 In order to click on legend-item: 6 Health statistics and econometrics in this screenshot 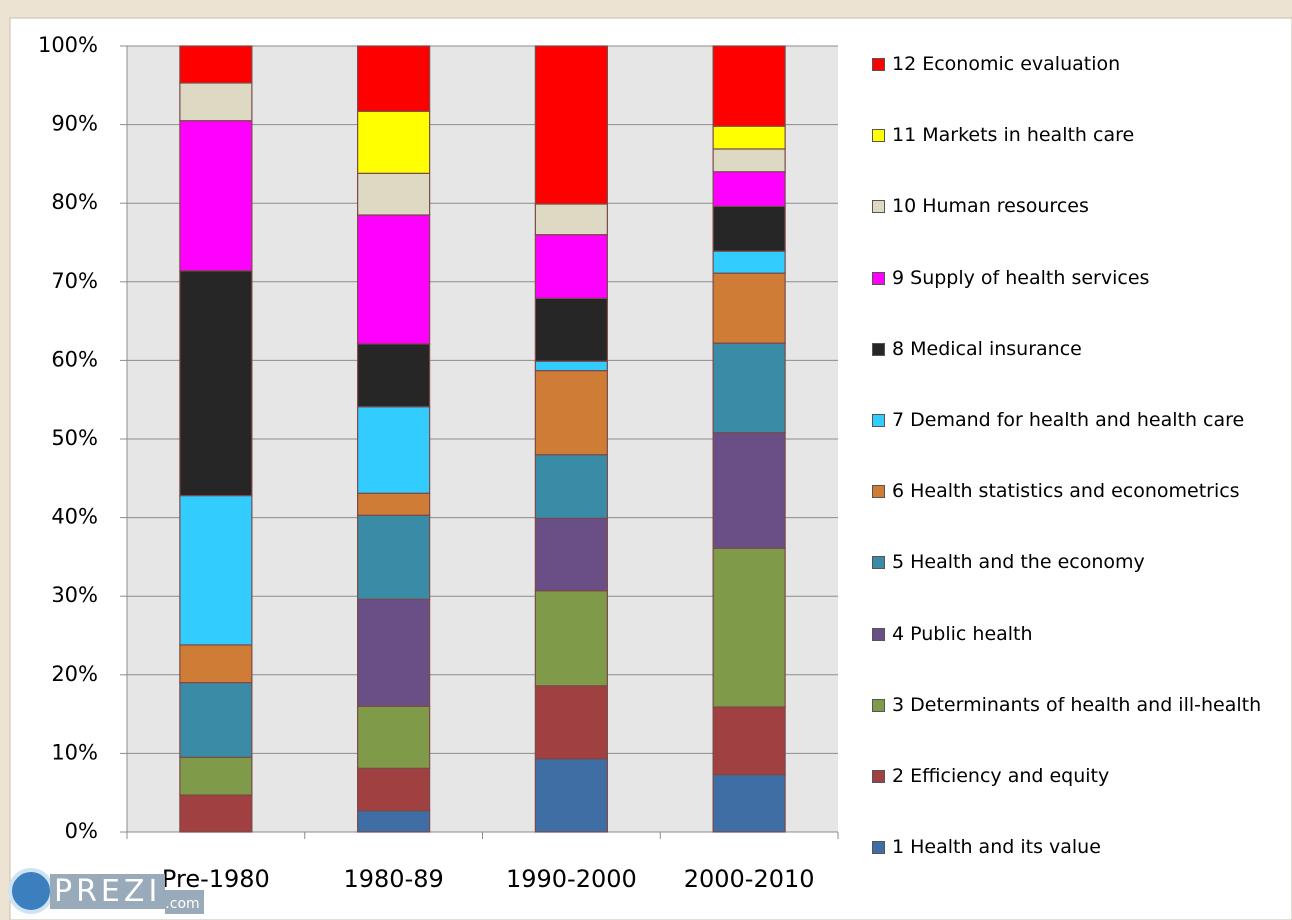, I will do `click(1082, 491)`.